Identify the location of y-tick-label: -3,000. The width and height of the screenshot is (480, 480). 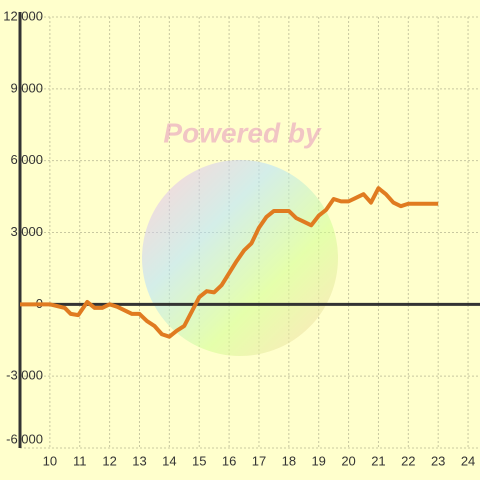
(24, 375).